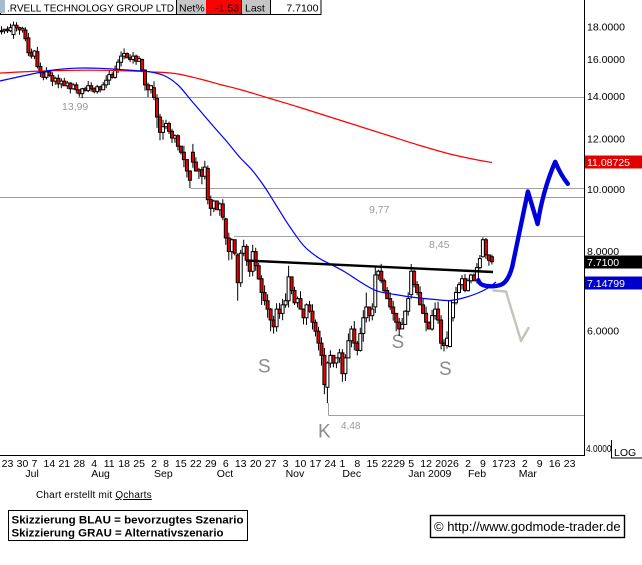 The width and height of the screenshot is (642, 565). Describe the element at coordinates (351, 474) in the screenshot. I see `svg-text: Dec` at that location.